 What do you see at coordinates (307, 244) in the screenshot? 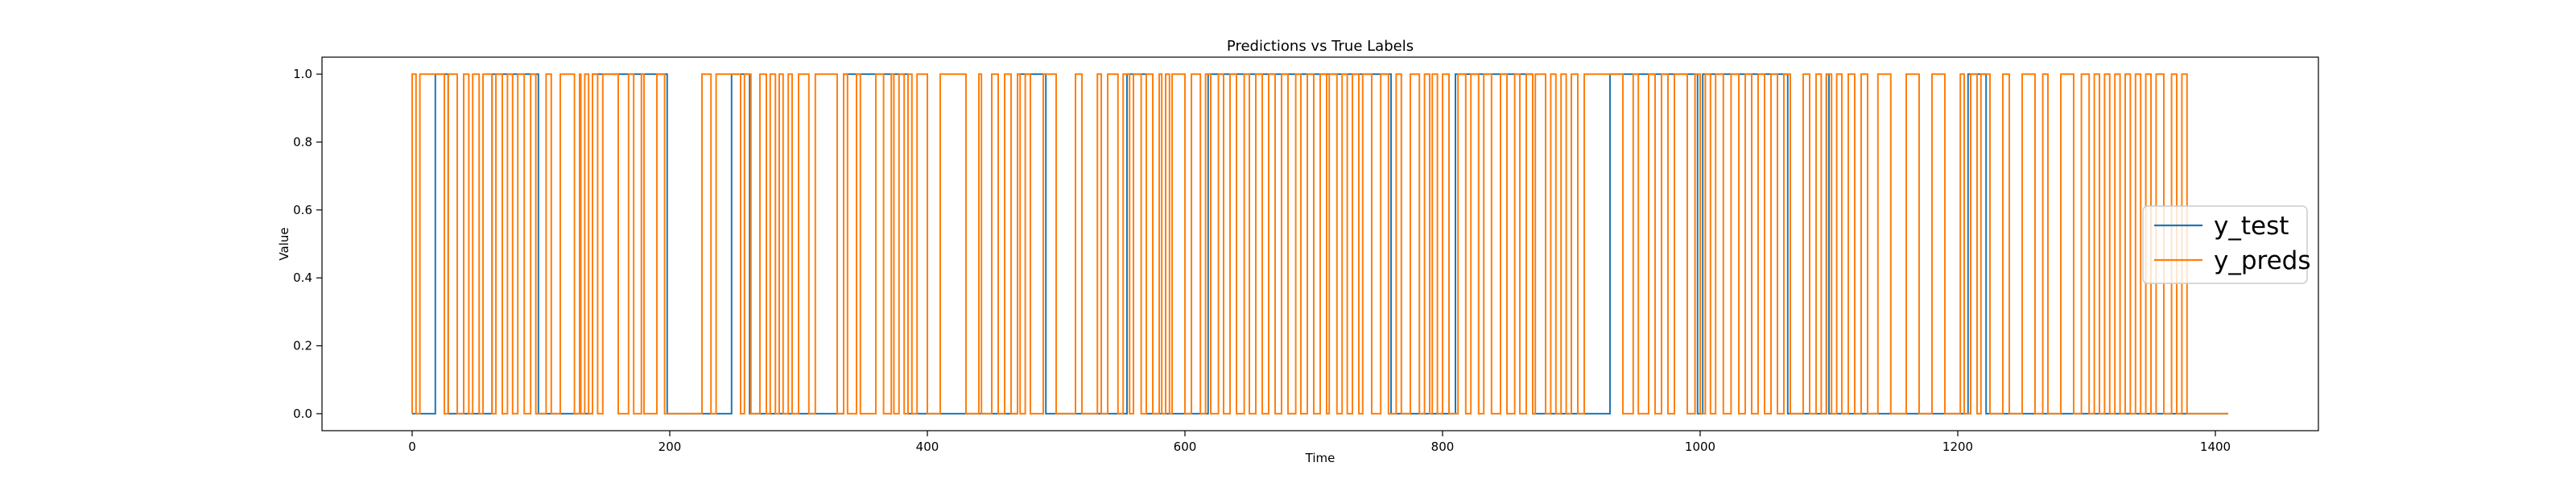
I see `y-axis-ticks: 0.0 0.2 0.4 0.6 0.8 1.0` at bounding box center [307, 244].